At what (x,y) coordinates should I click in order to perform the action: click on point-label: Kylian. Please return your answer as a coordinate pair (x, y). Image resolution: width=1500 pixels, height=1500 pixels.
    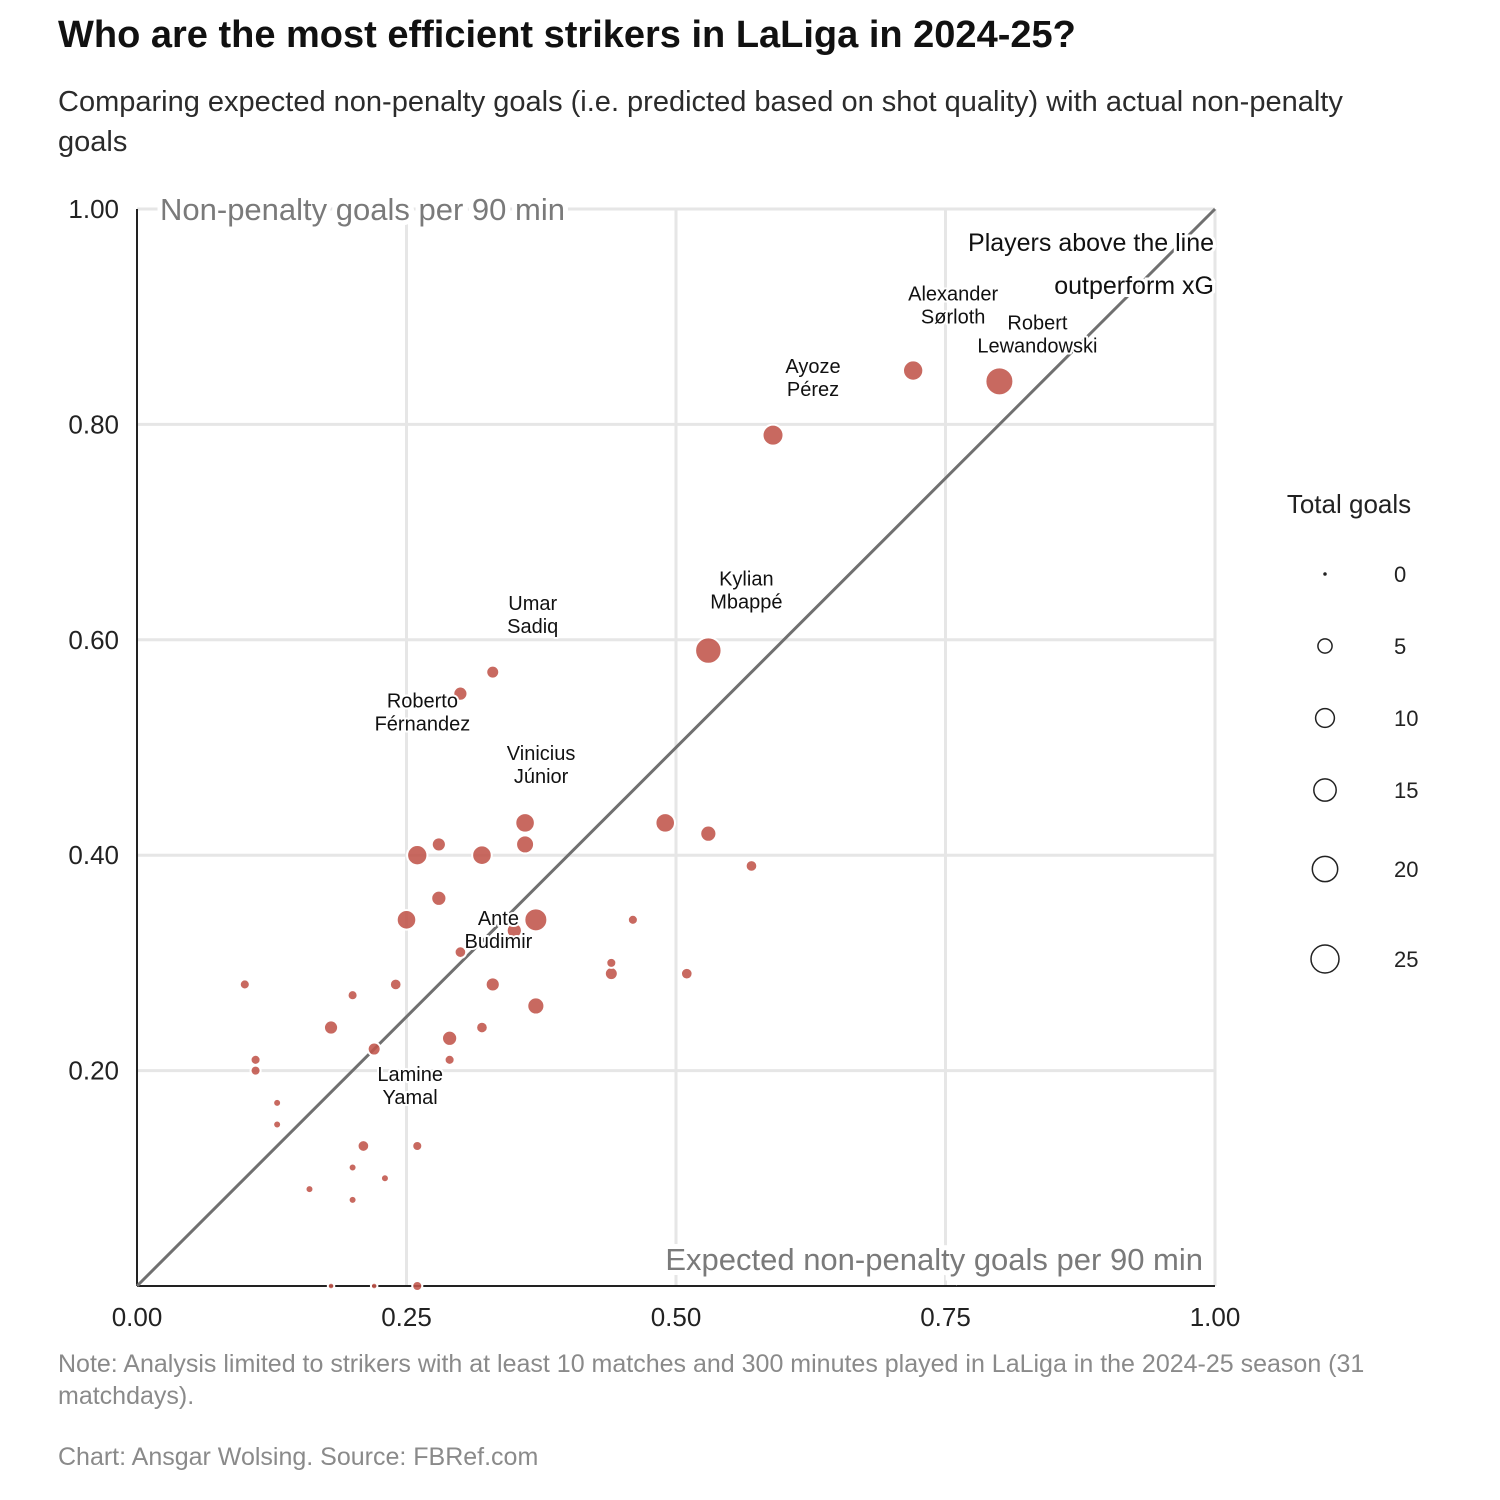
    Looking at the image, I should click on (746, 580).